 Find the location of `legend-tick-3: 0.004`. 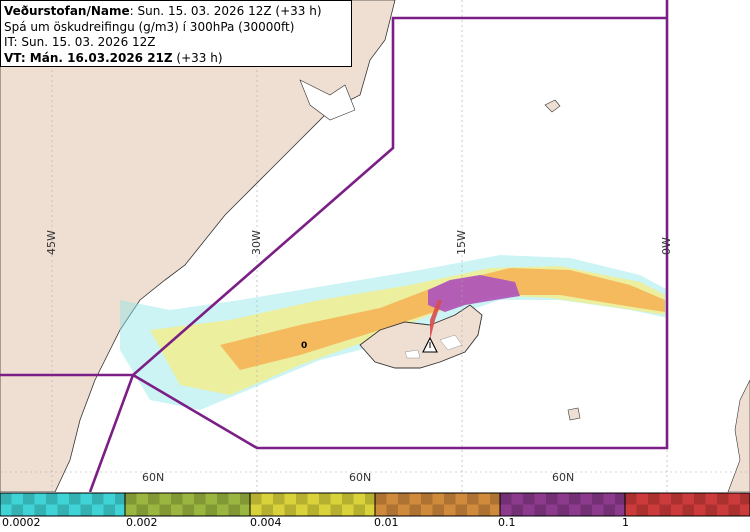

legend-tick-3: 0.004 is located at coordinates (266, 522).